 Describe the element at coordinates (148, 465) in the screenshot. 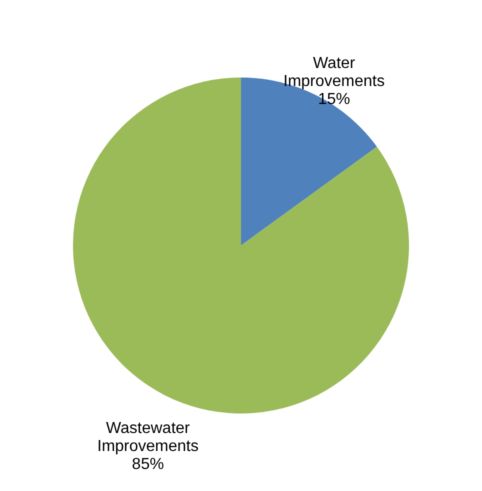

I see `data-label: 85%` at that location.